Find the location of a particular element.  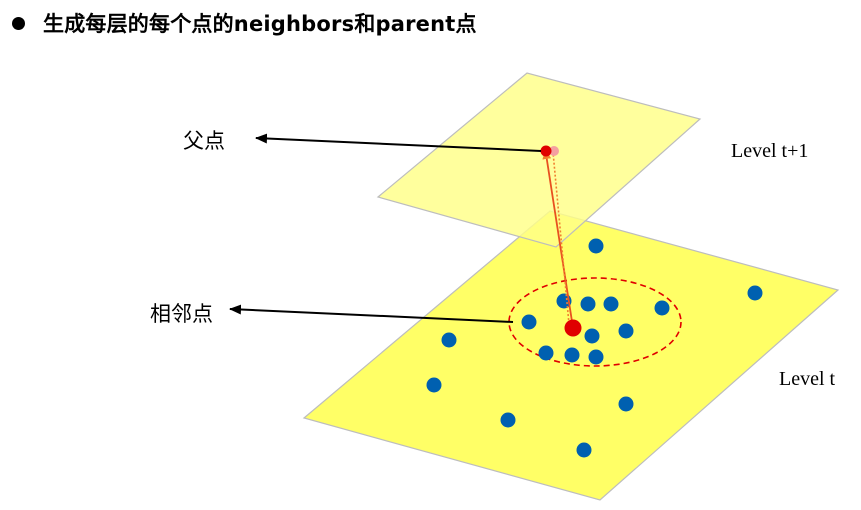

parent-label: 父点 is located at coordinates (204, 141).